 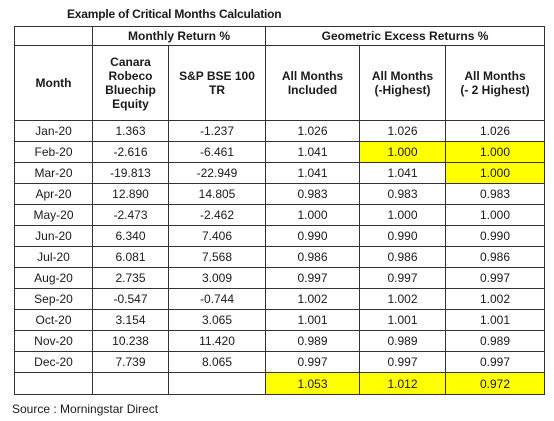 What do you see at coordinates (495, 131) in the screenshot?
I see `minus-2-highest-cell: 1.026` at bounding box center [495, 131].